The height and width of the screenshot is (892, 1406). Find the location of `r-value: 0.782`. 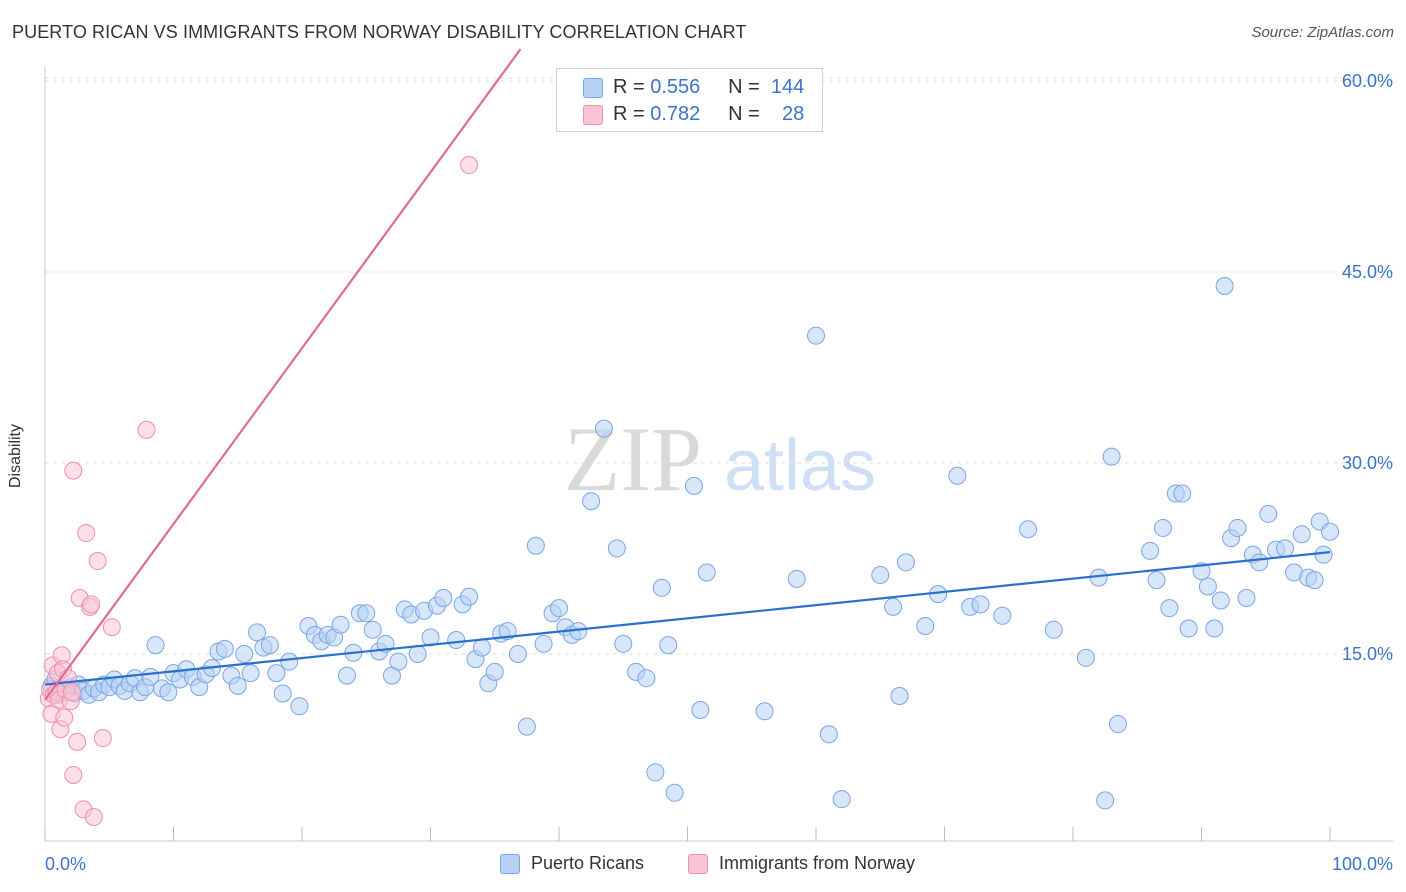

r-value: 0.782 is located at coordinates (675, 114).